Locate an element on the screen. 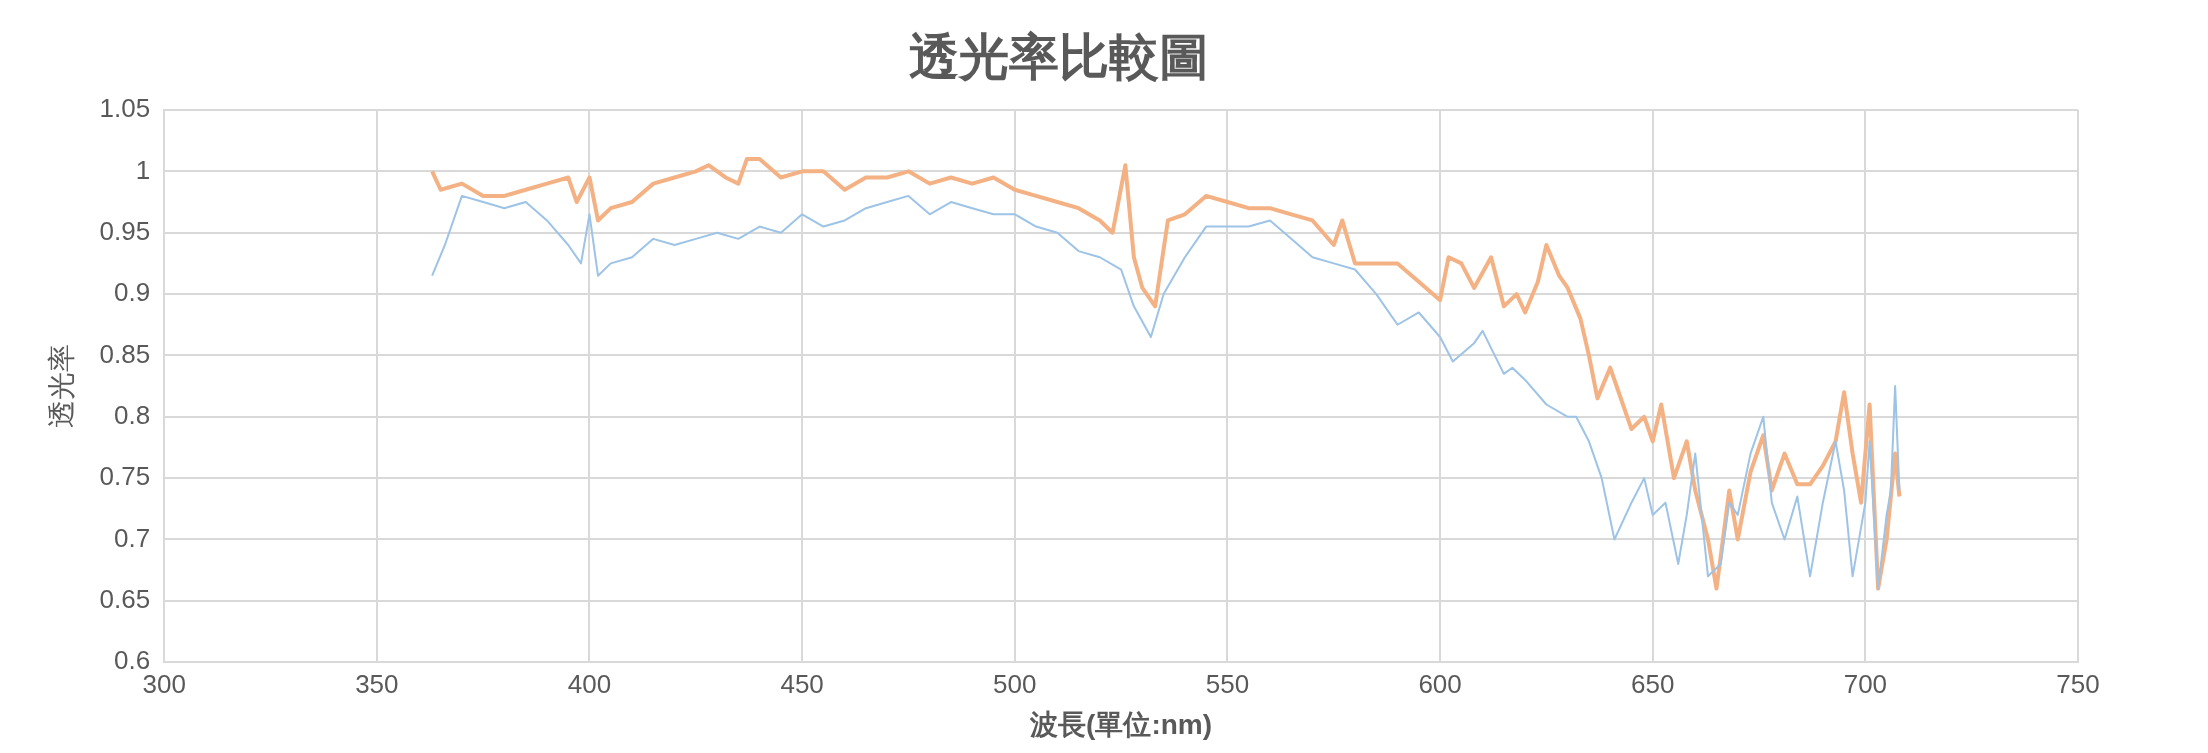 This screenshot has height=753, width=2208. x-tick-label: 350 is located at coordinates (377, 683).